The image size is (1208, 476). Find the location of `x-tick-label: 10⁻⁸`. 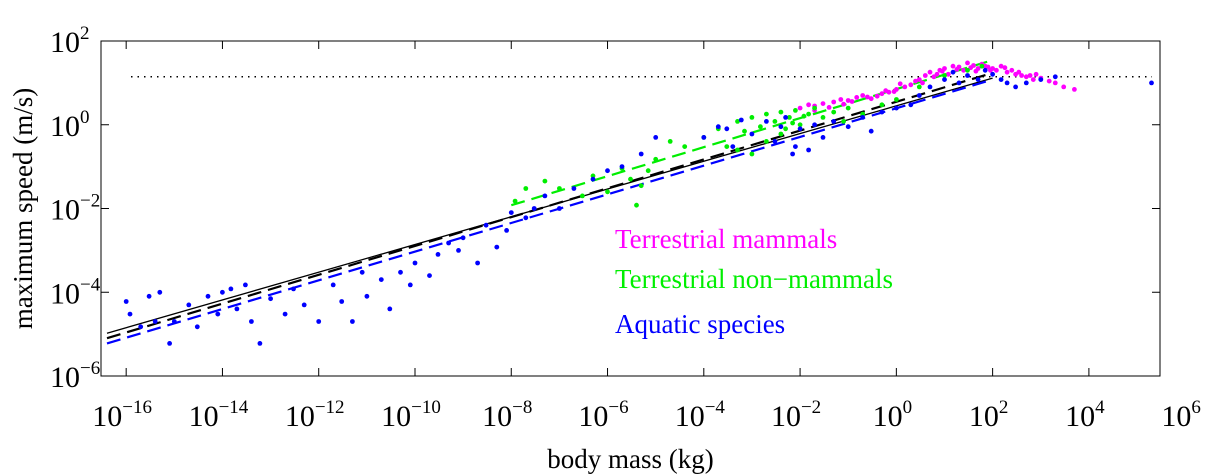

x-tick-label: 10⁻⁸ is located at coordinates (507, 415).